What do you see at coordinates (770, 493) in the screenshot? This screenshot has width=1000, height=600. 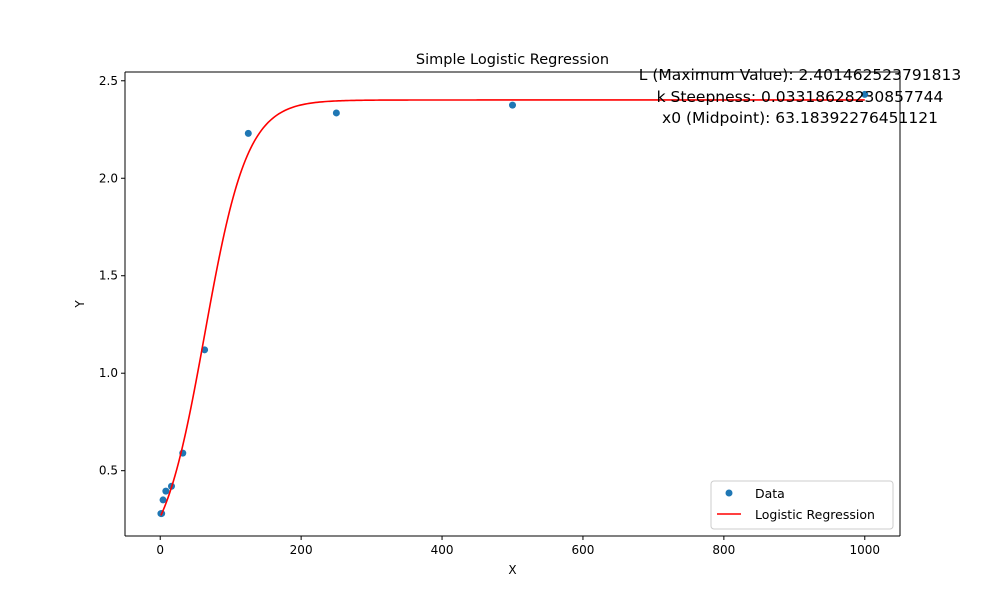 I see `legend-label-data: Data` at bounding box center [770, 493].